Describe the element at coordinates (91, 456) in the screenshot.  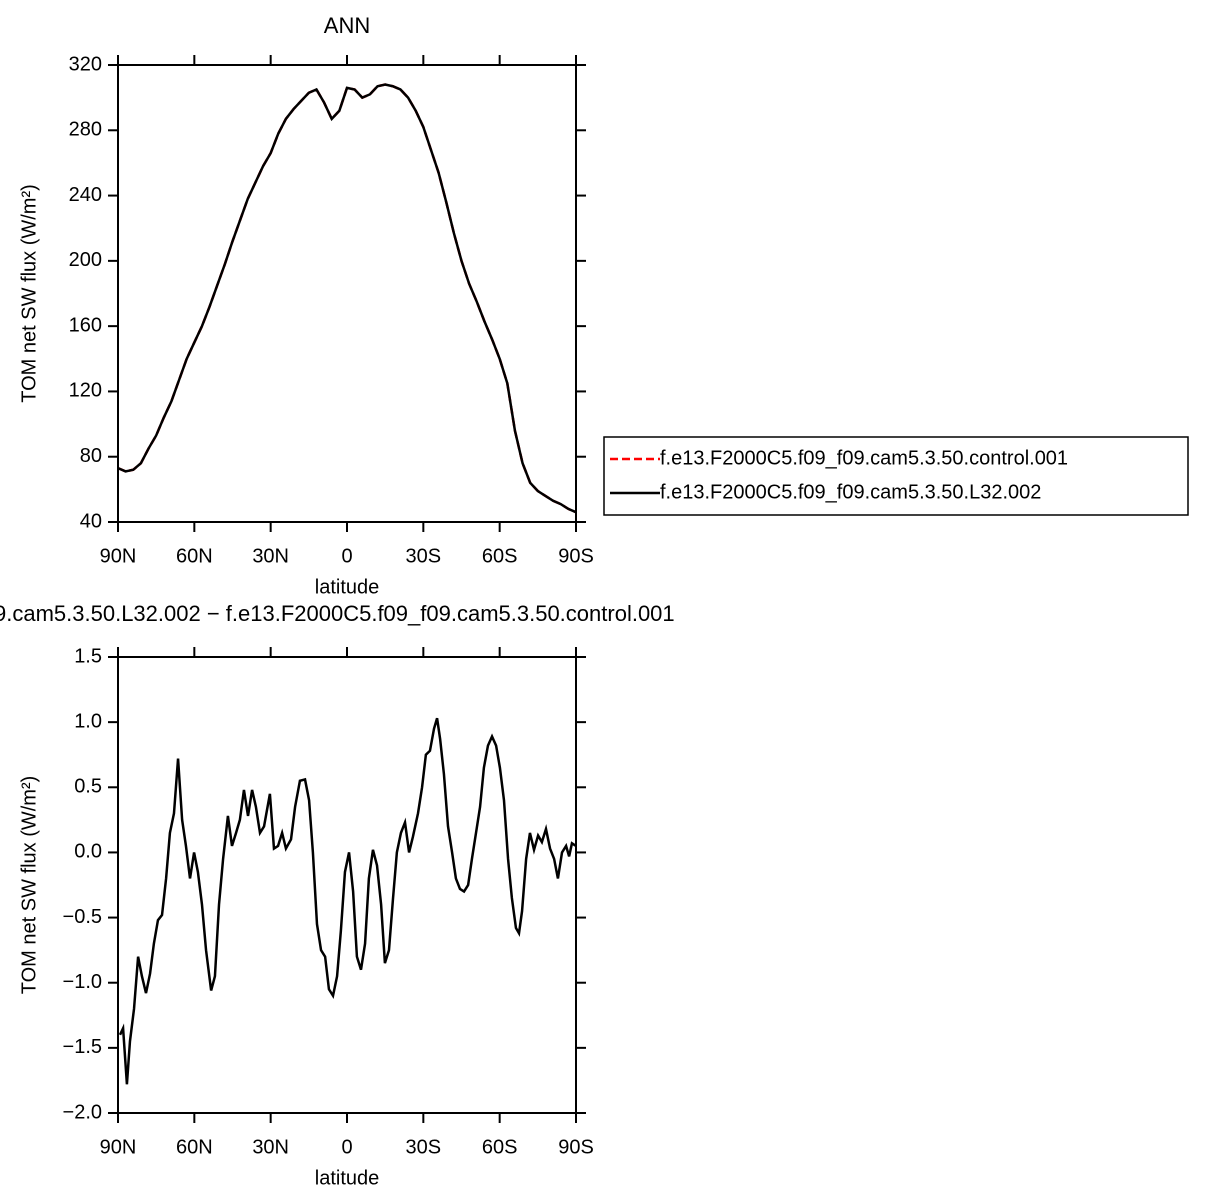
I see `y-tick-label: 80` at that location.